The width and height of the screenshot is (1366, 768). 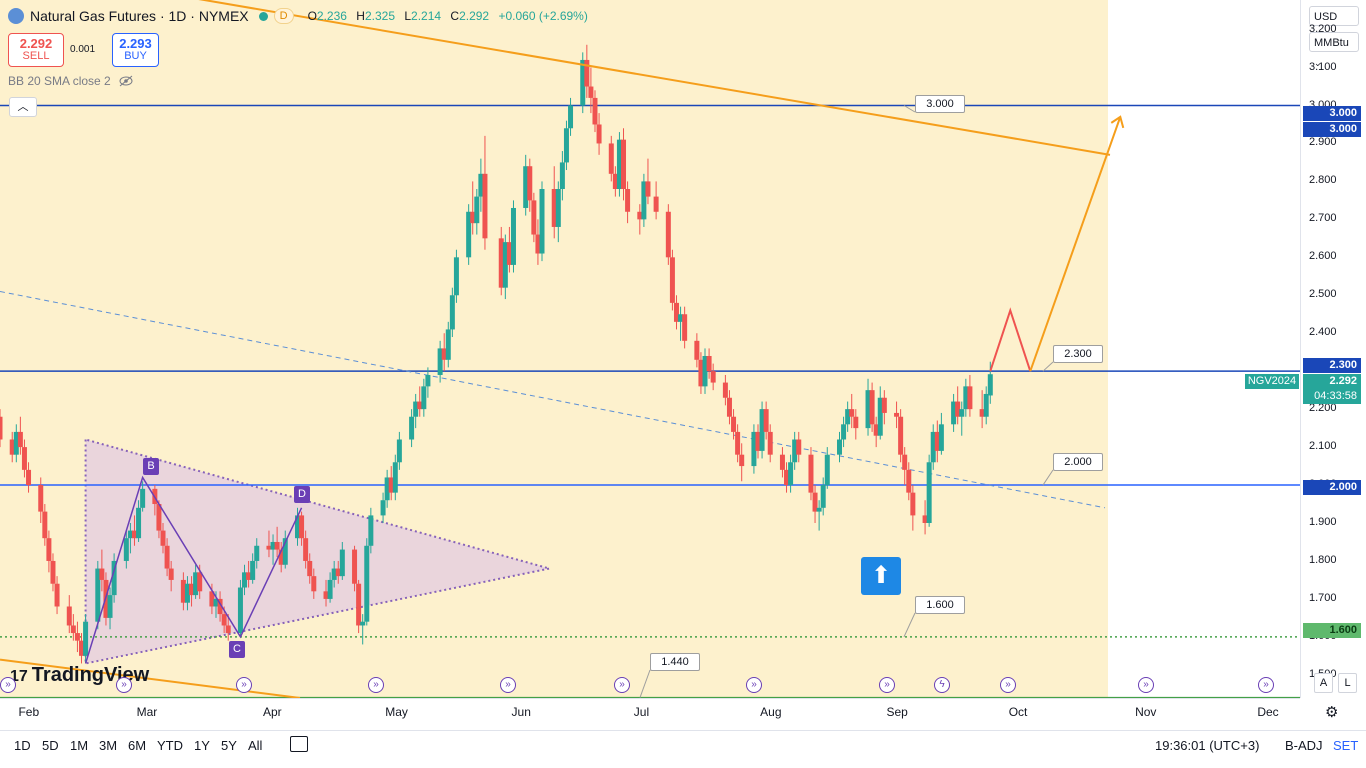 I want to click on callout-1440: 1.440, so click(x=675, y=662).